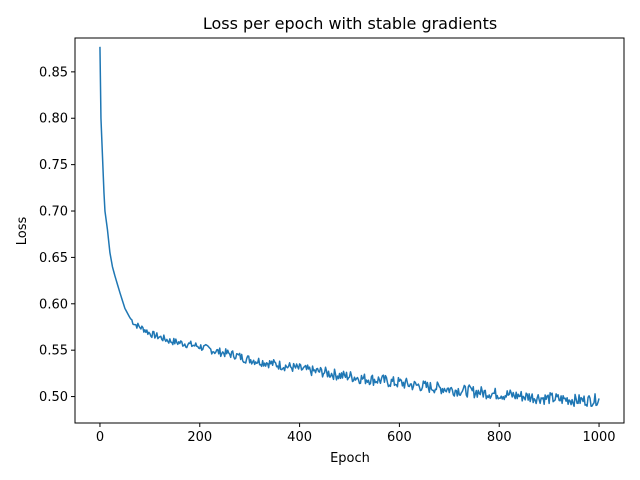 Image resolution: width=640 pixels, height=480 pixels. What do you see at coordinates (53, 258) in the screenshot?
I see `y-tick-label: 0.65` at bounding box center [53, 258].